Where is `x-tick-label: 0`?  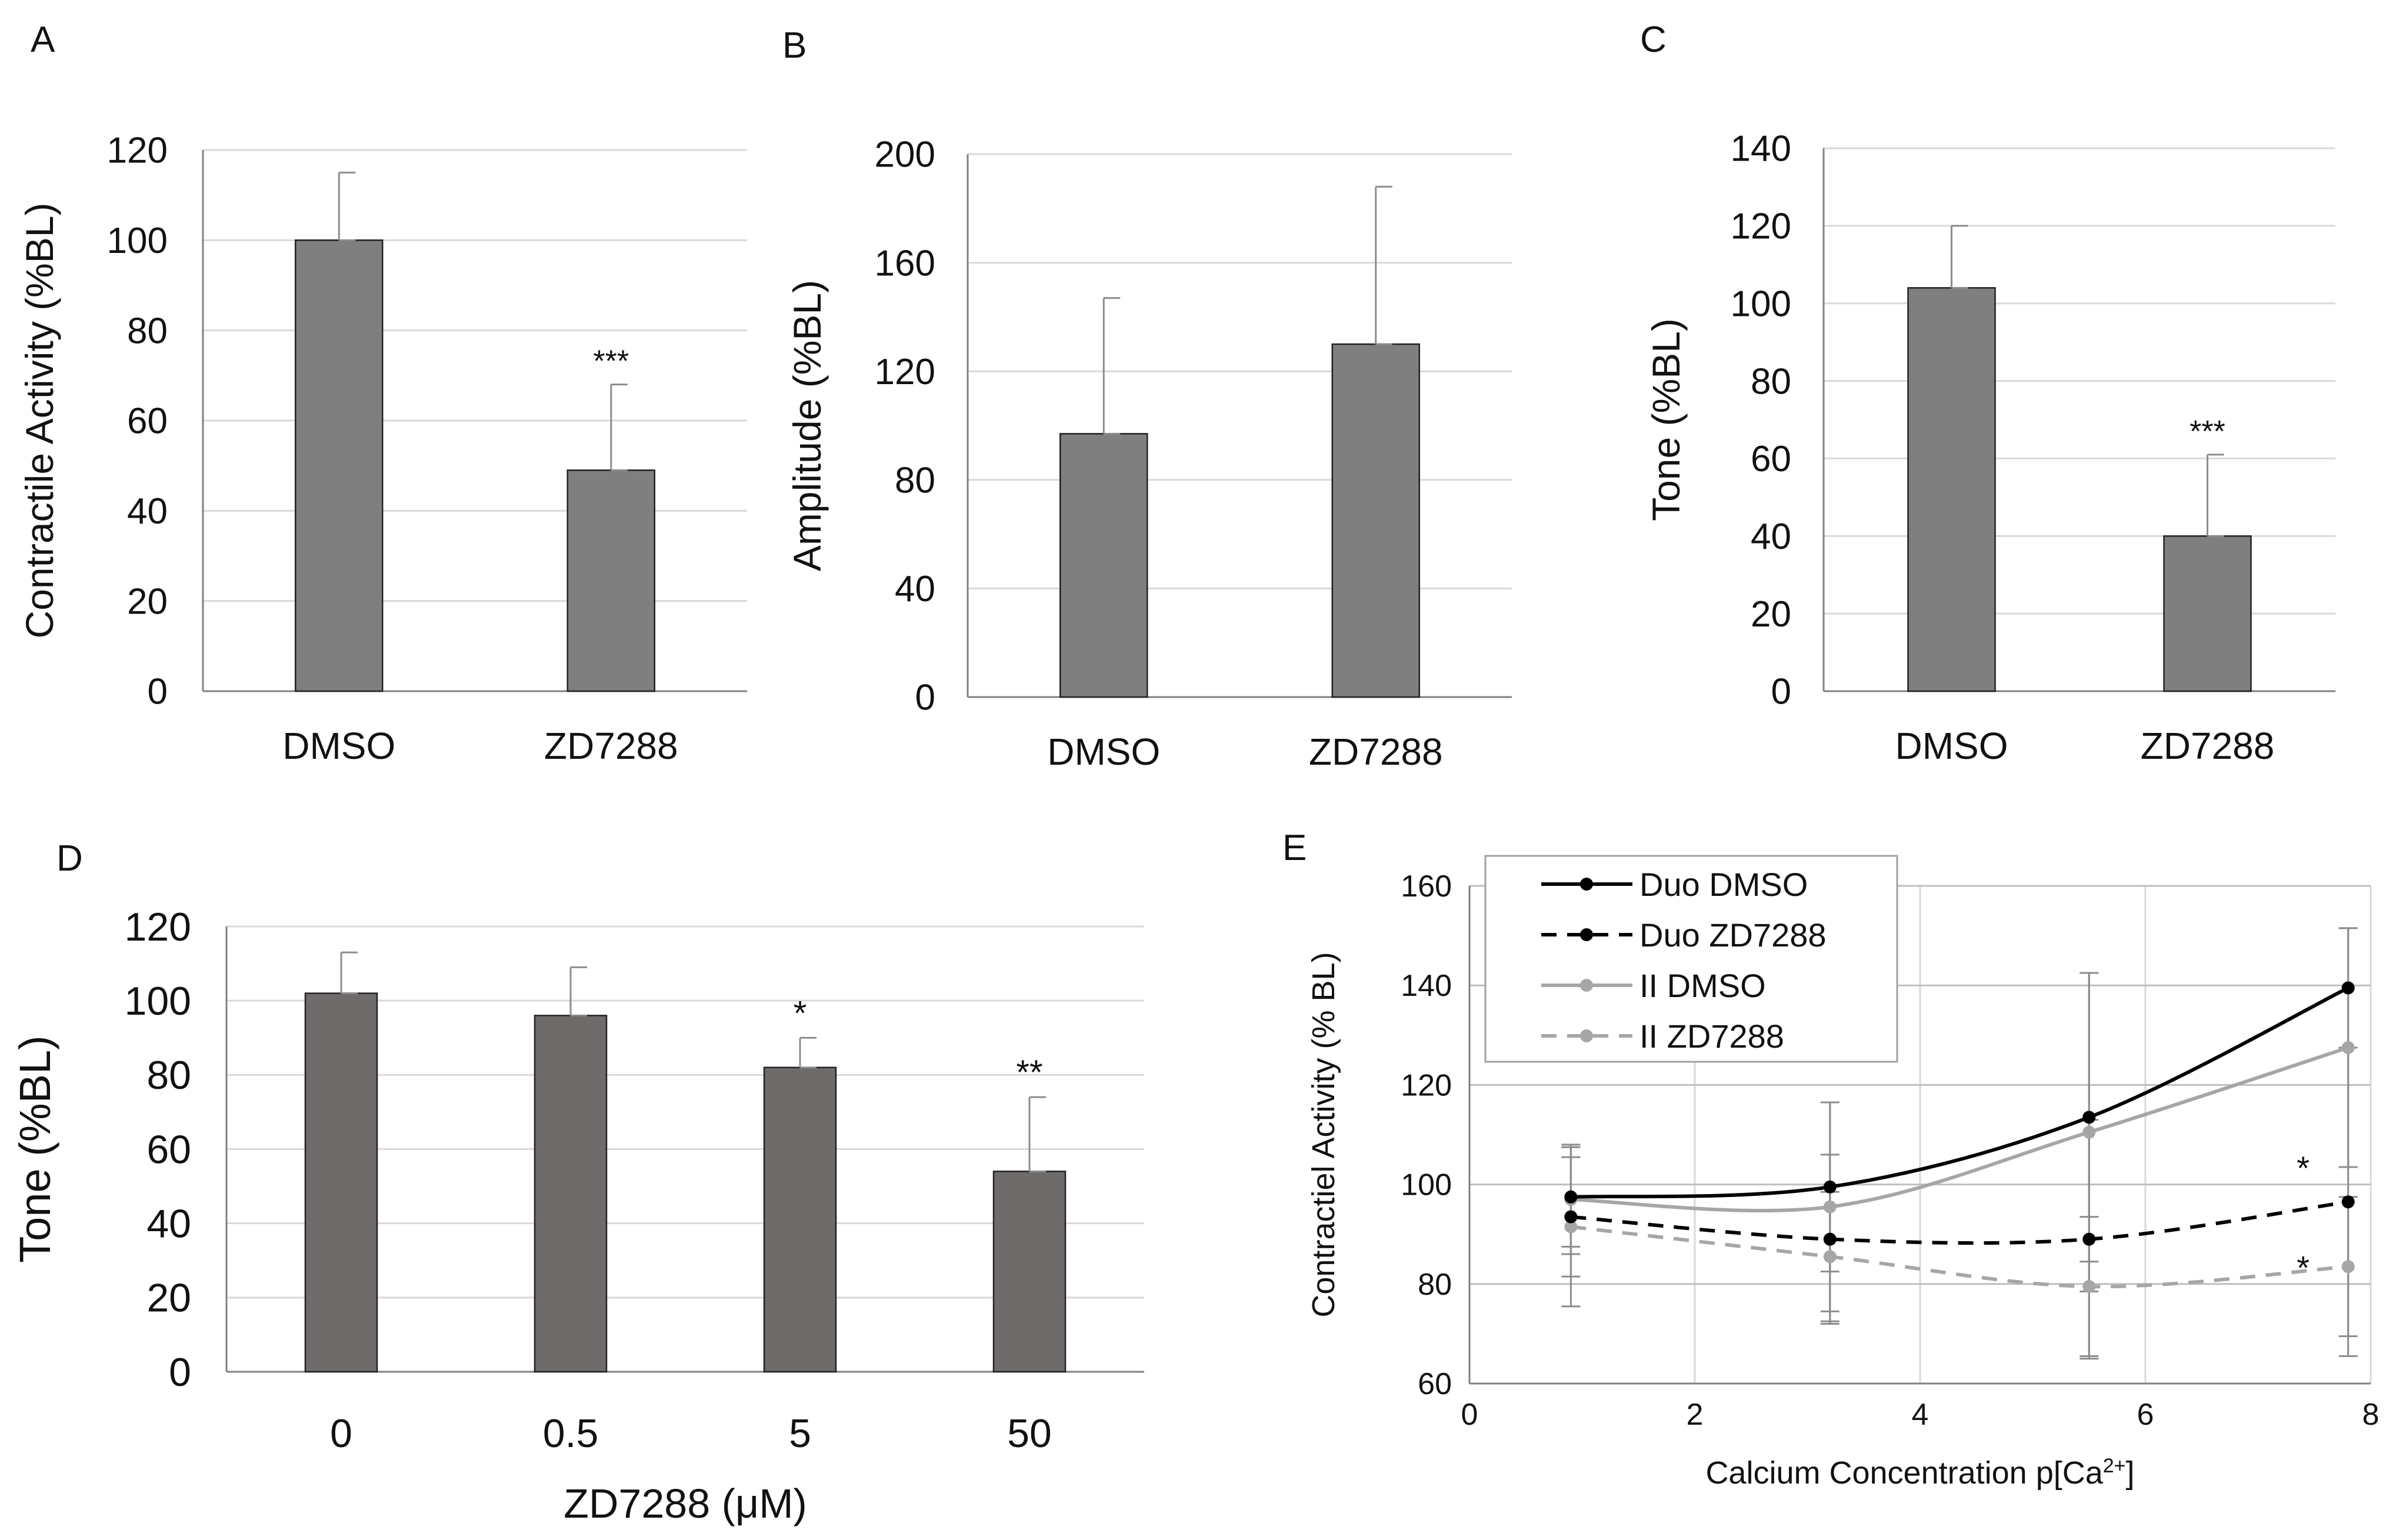
x-tick-label: 0 is located at coordinates (341, 1433).